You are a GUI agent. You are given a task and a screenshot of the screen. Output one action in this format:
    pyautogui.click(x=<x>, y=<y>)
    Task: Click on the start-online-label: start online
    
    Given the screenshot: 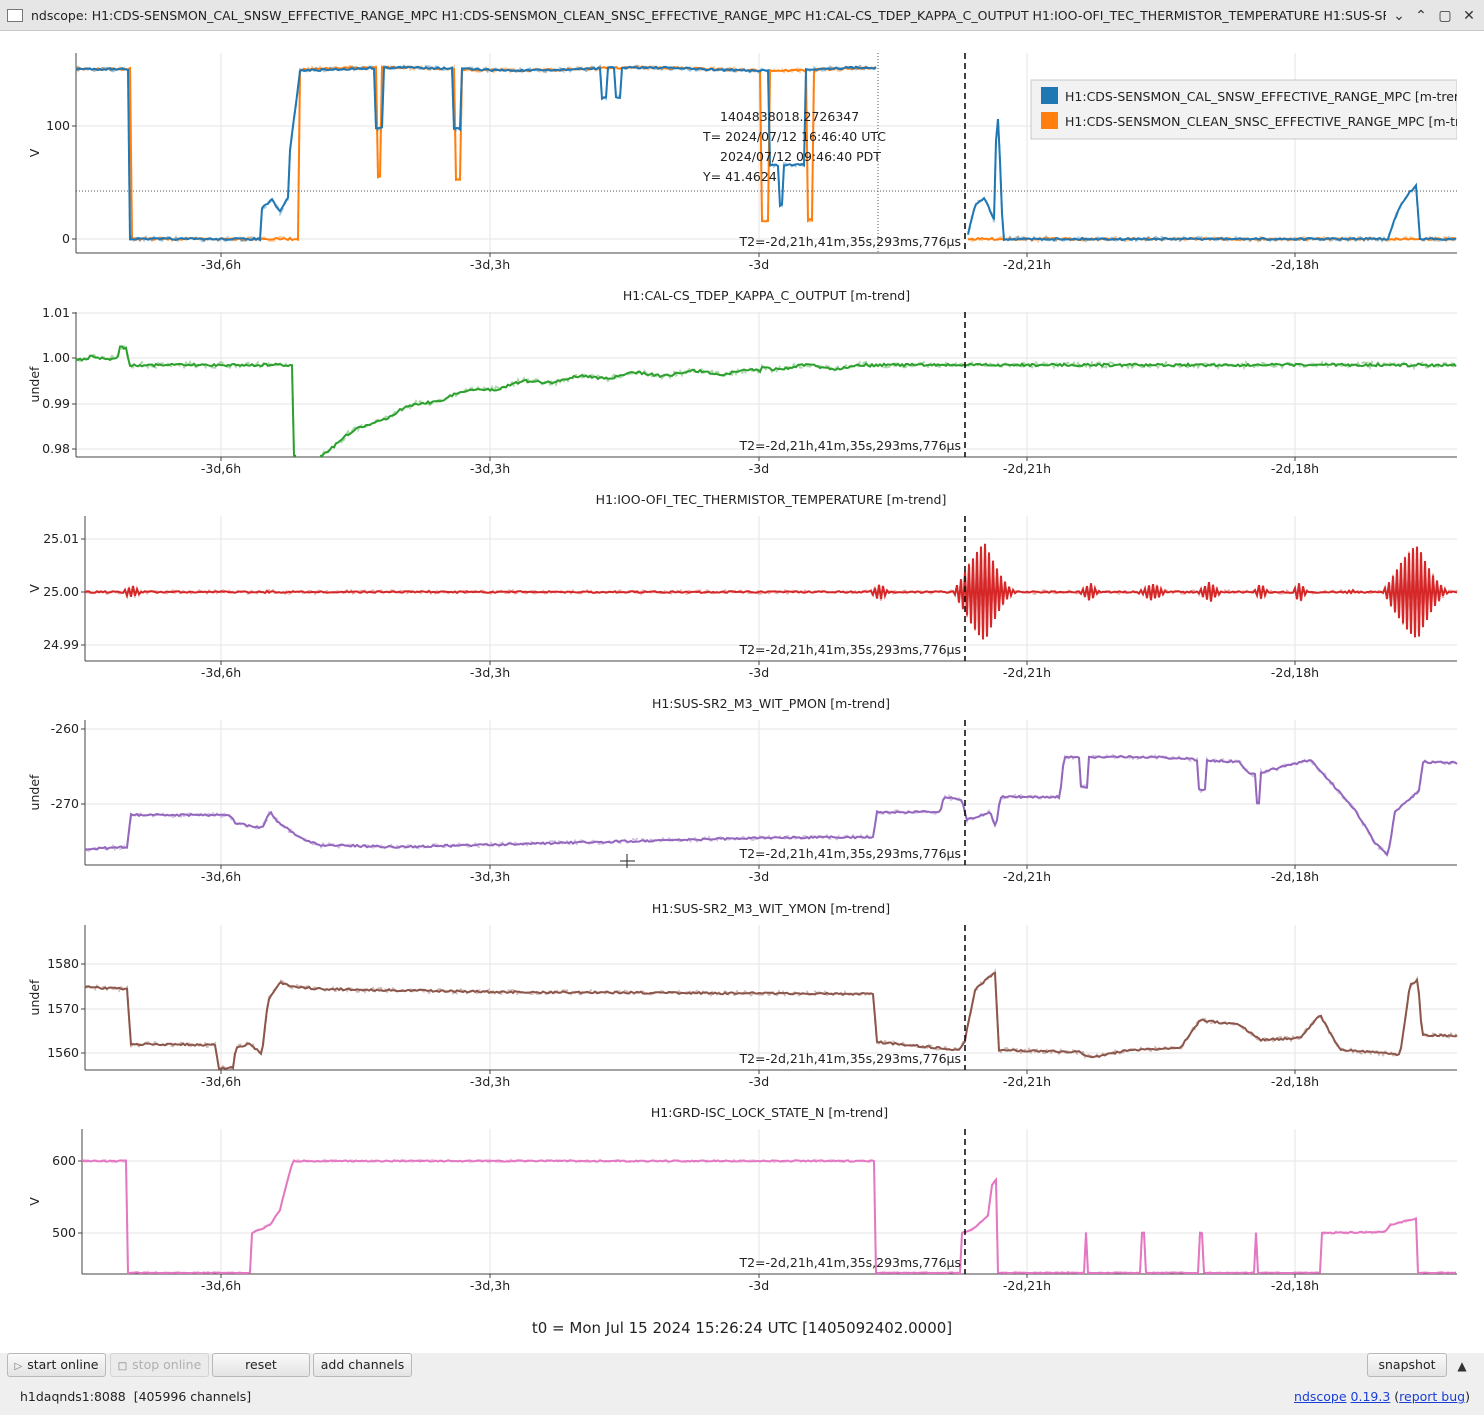 What is the action you would take?
    pyautogui.click(x=63, y=1364)
    